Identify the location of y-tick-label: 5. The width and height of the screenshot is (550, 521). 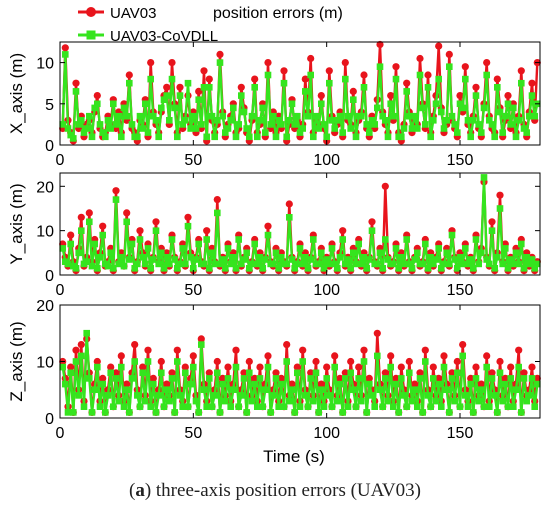
(49, 105).